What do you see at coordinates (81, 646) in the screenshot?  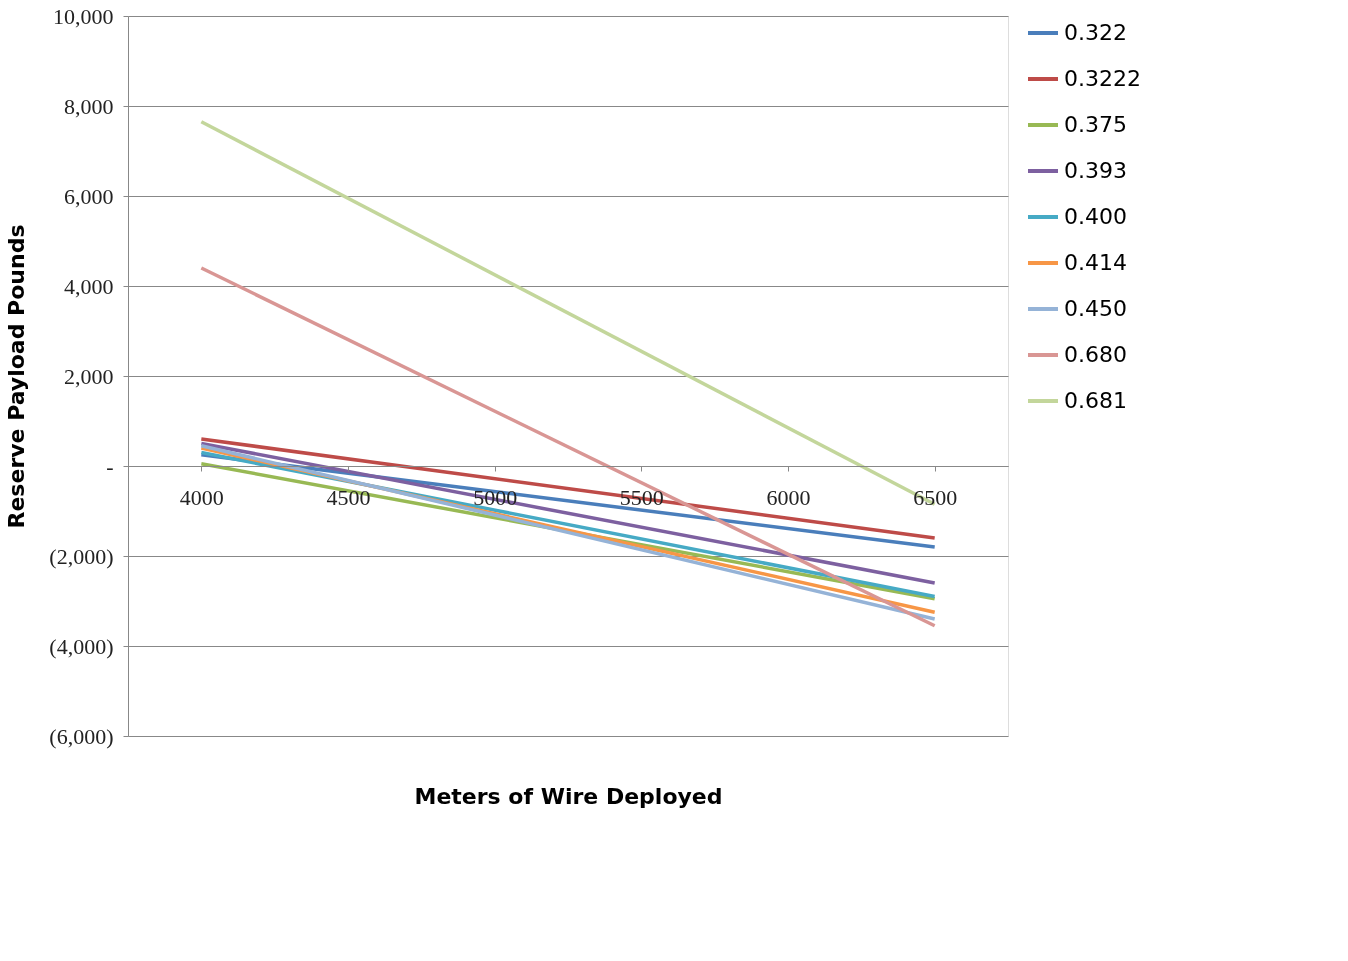 I see `y-tick-label: (4,000)` at bounding box center [81, 646].